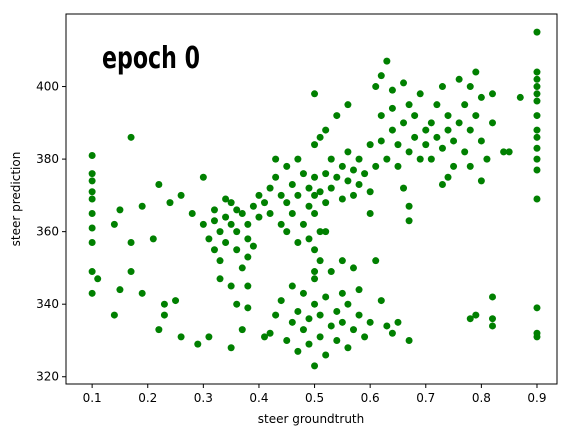 This screenshot has height=437, width=575. What do you see at coordinates (203, 398) in the screenshot?
I see `x-tick-label: 0.3` at bounding box center [203, 398].